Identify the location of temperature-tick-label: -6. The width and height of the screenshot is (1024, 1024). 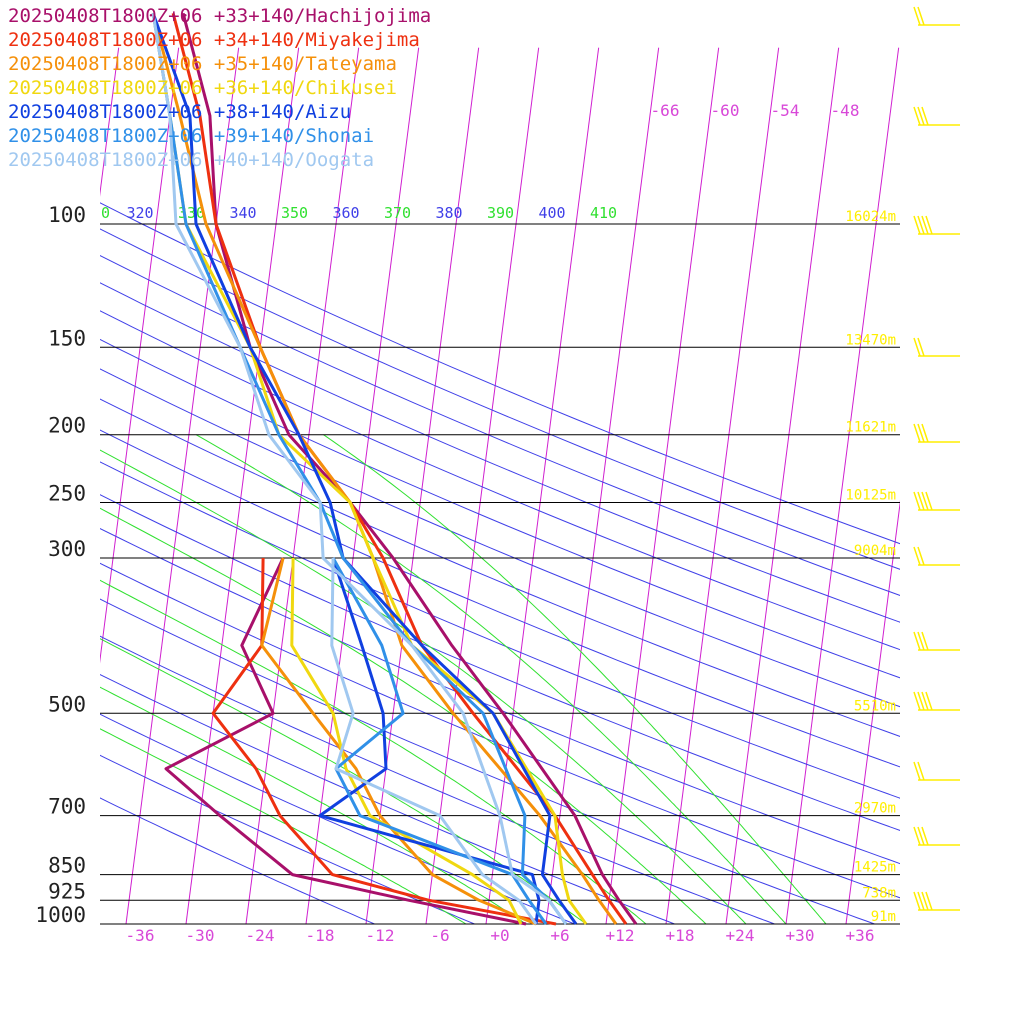
(439, 935).